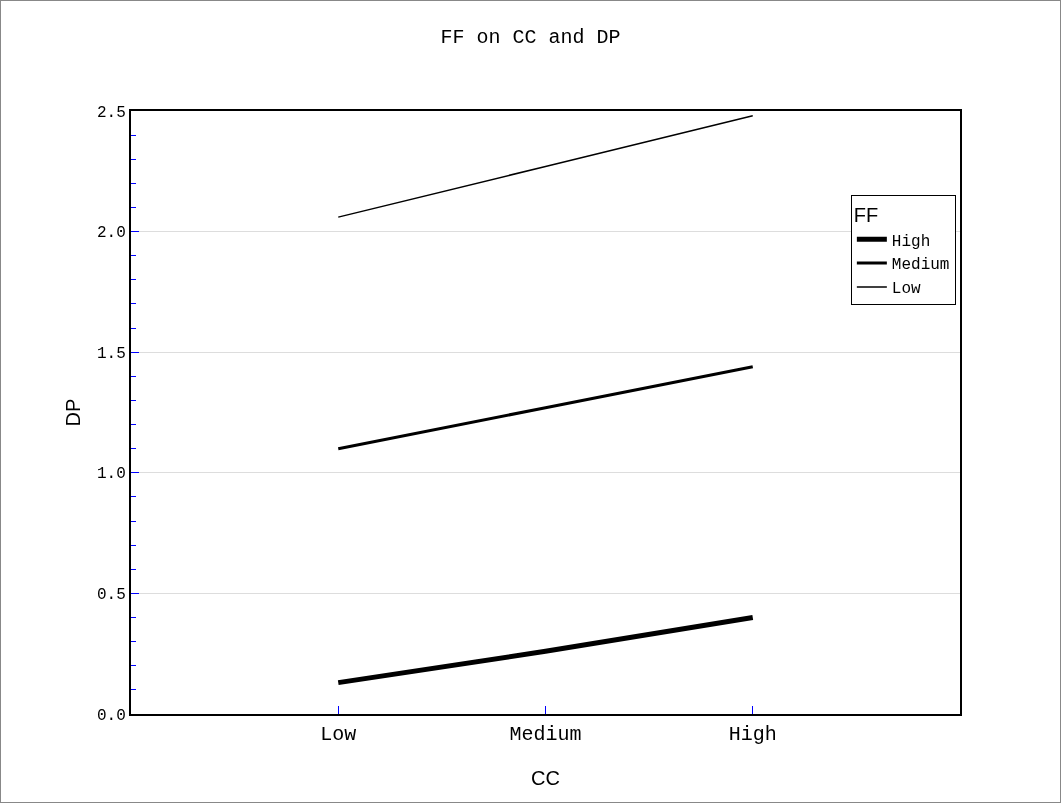  What do you see at coordinates (752, 734) in the screenshot?
I see `x-tick-label: High` at bounding box center [752, 734].